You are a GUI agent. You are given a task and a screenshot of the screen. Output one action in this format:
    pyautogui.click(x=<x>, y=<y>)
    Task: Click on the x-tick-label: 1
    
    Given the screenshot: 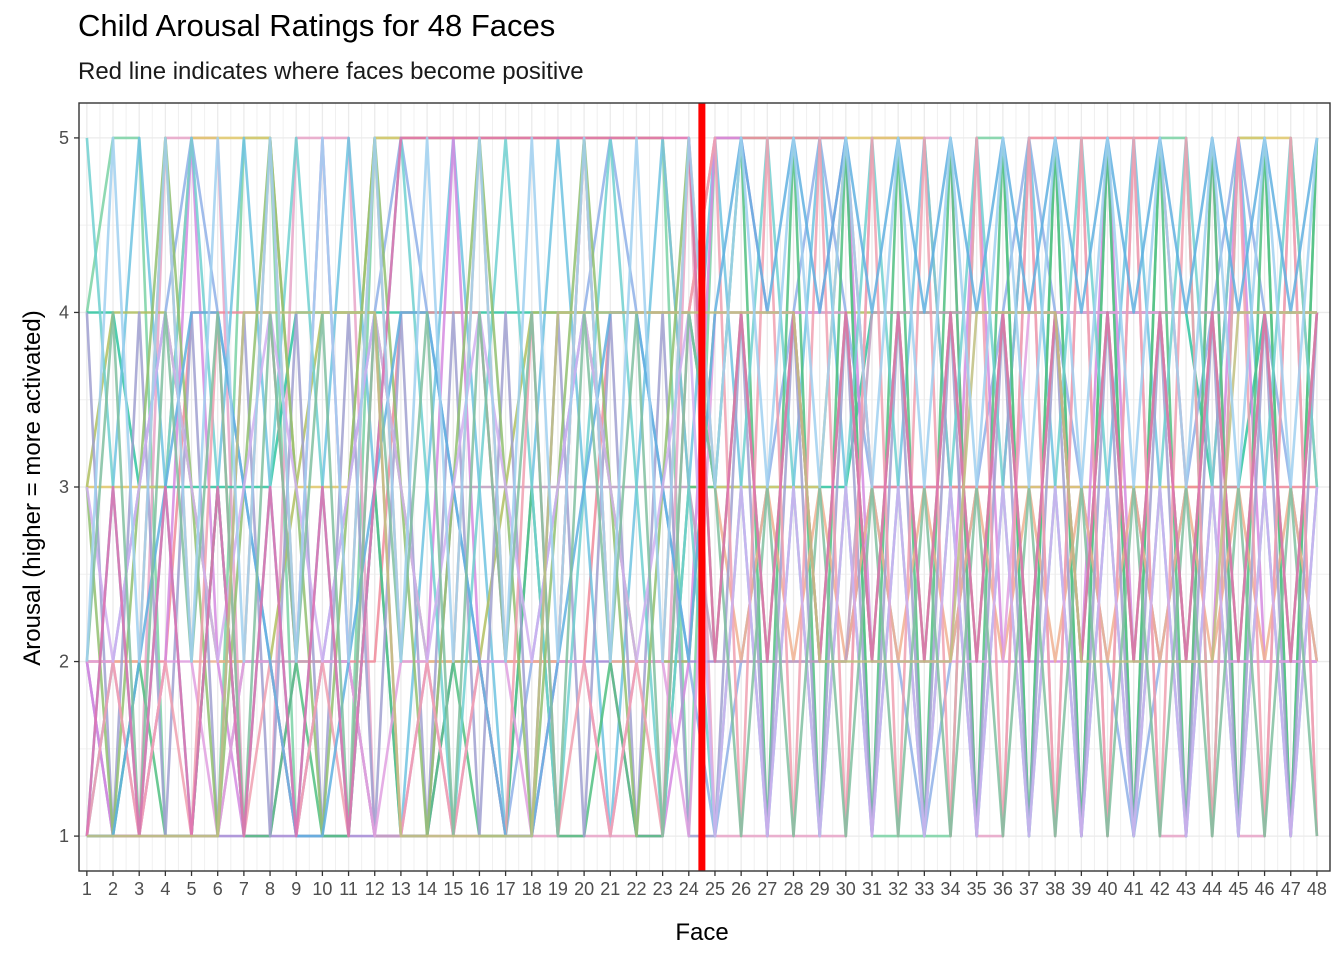 What is the action you would take?
    pyautogui.click(x=87, y=889)
    